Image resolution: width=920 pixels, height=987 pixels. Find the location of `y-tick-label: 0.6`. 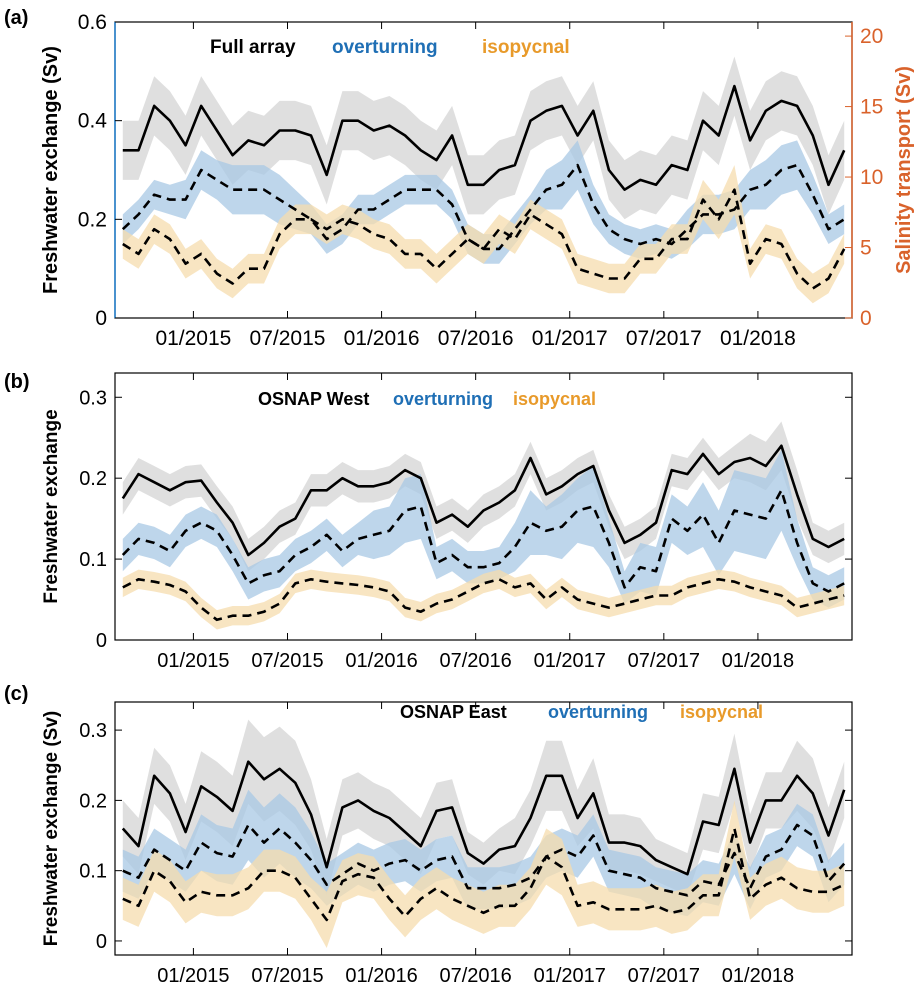

y-tick-label: 0.6 is located at coordinates (92, 22).